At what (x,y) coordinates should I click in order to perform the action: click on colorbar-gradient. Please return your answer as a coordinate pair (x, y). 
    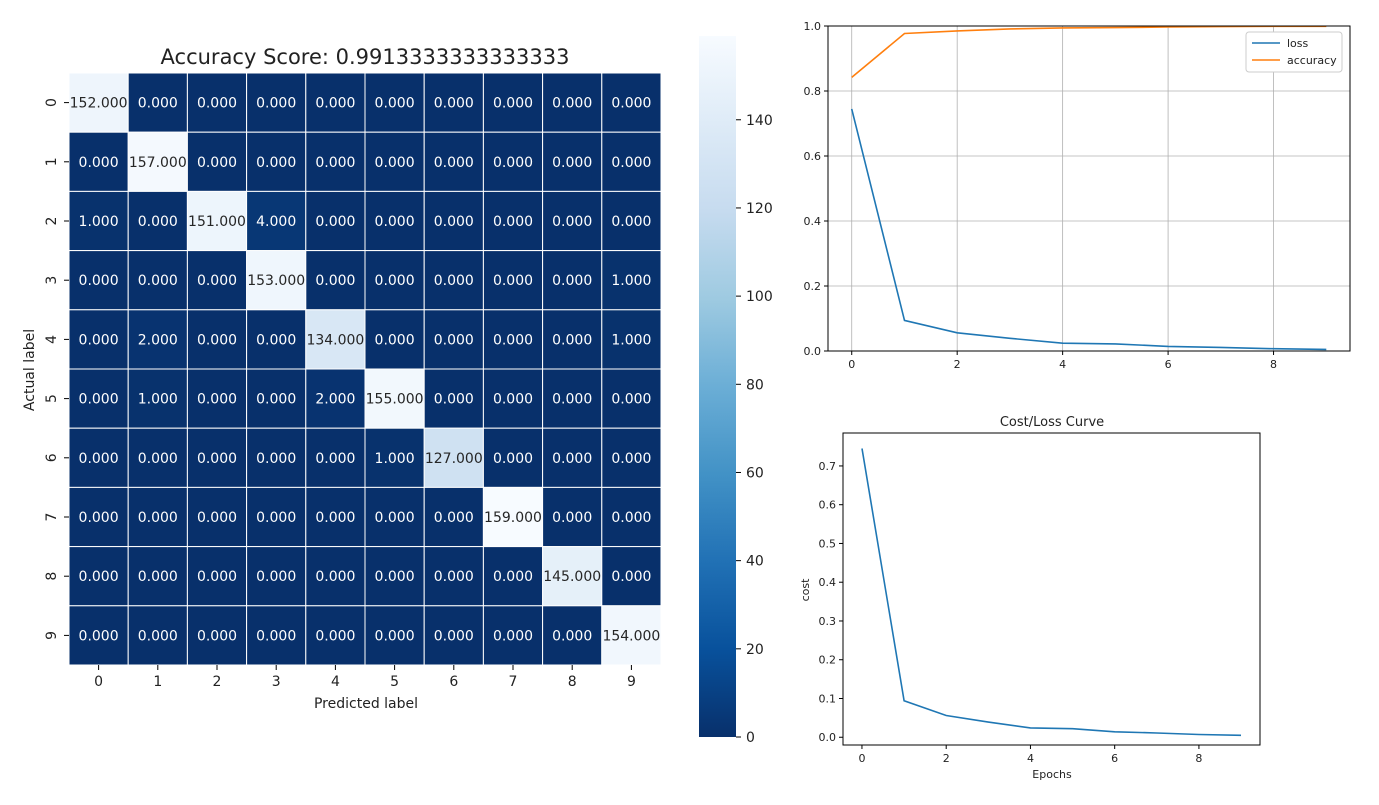
    Looking at the image, I should click on (717, 386).